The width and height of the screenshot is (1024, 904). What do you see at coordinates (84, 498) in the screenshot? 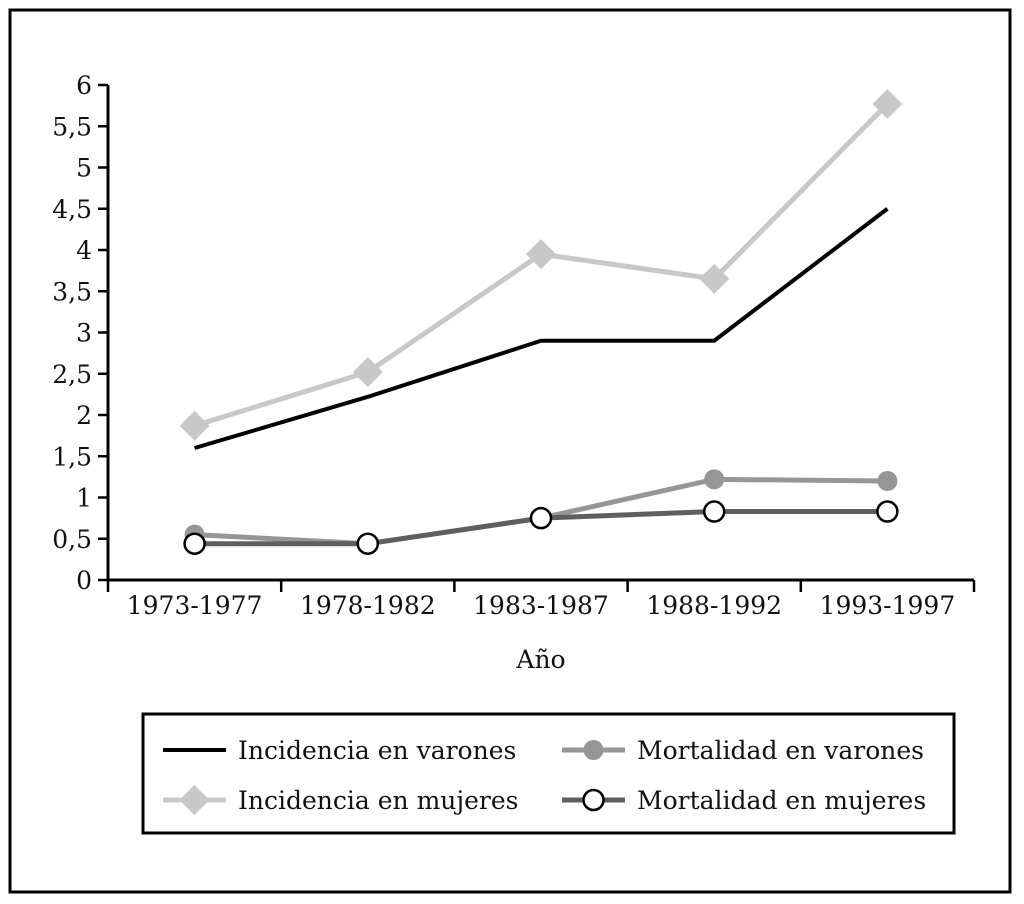
I see `y-tick-label: 1` at bounding box center [84, 498].